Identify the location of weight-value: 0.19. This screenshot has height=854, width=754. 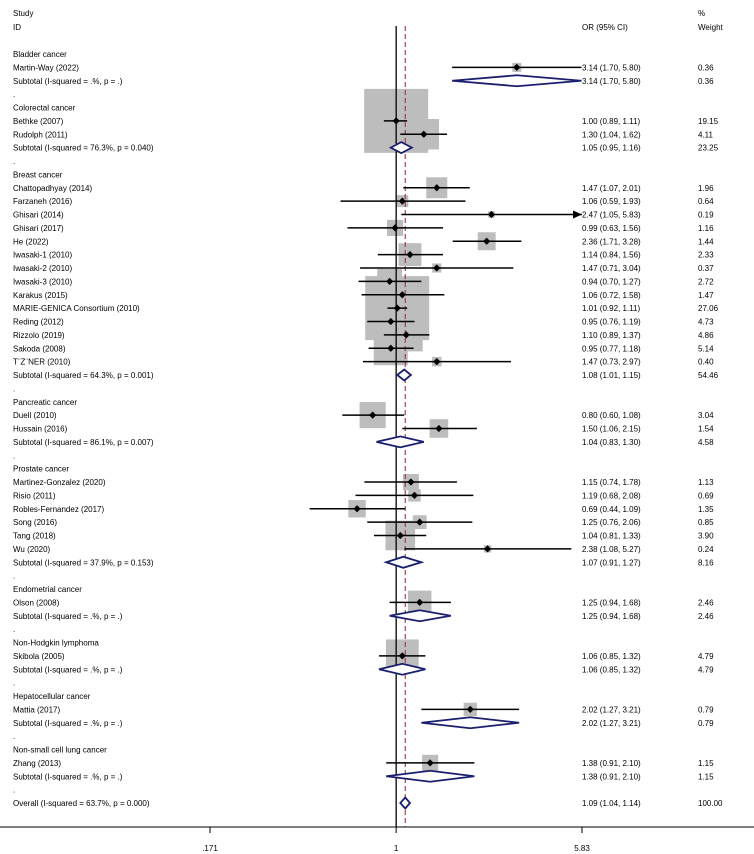
(706, 215).